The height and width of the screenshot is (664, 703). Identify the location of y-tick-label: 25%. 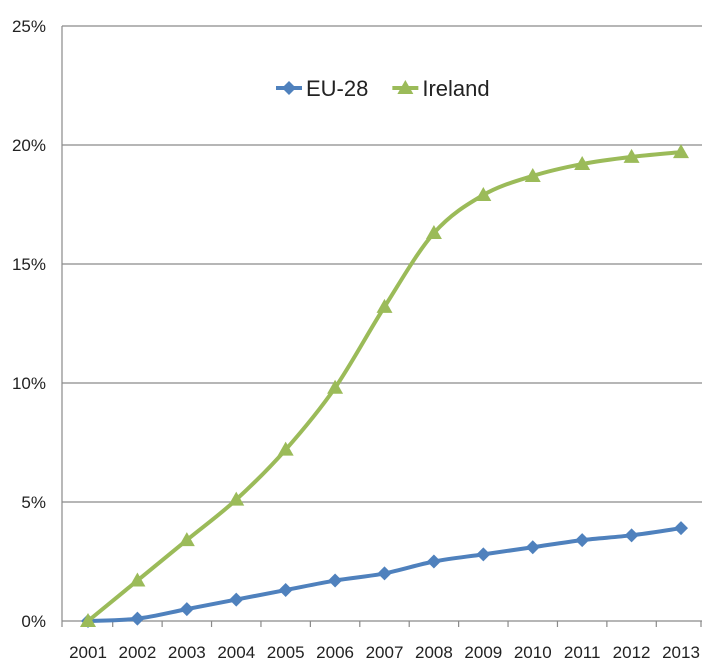
(29, 26).